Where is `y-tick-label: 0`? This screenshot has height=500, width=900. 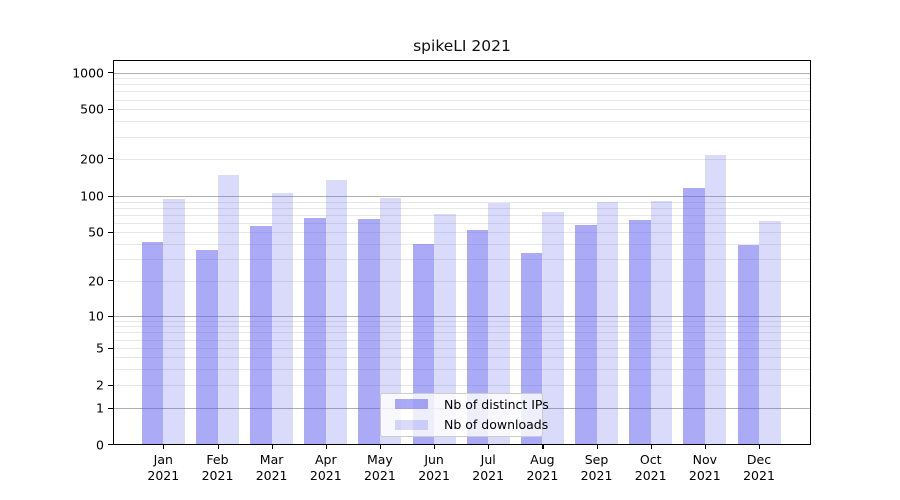
y-tick-label: 0 is located at coordinates (100, 444).